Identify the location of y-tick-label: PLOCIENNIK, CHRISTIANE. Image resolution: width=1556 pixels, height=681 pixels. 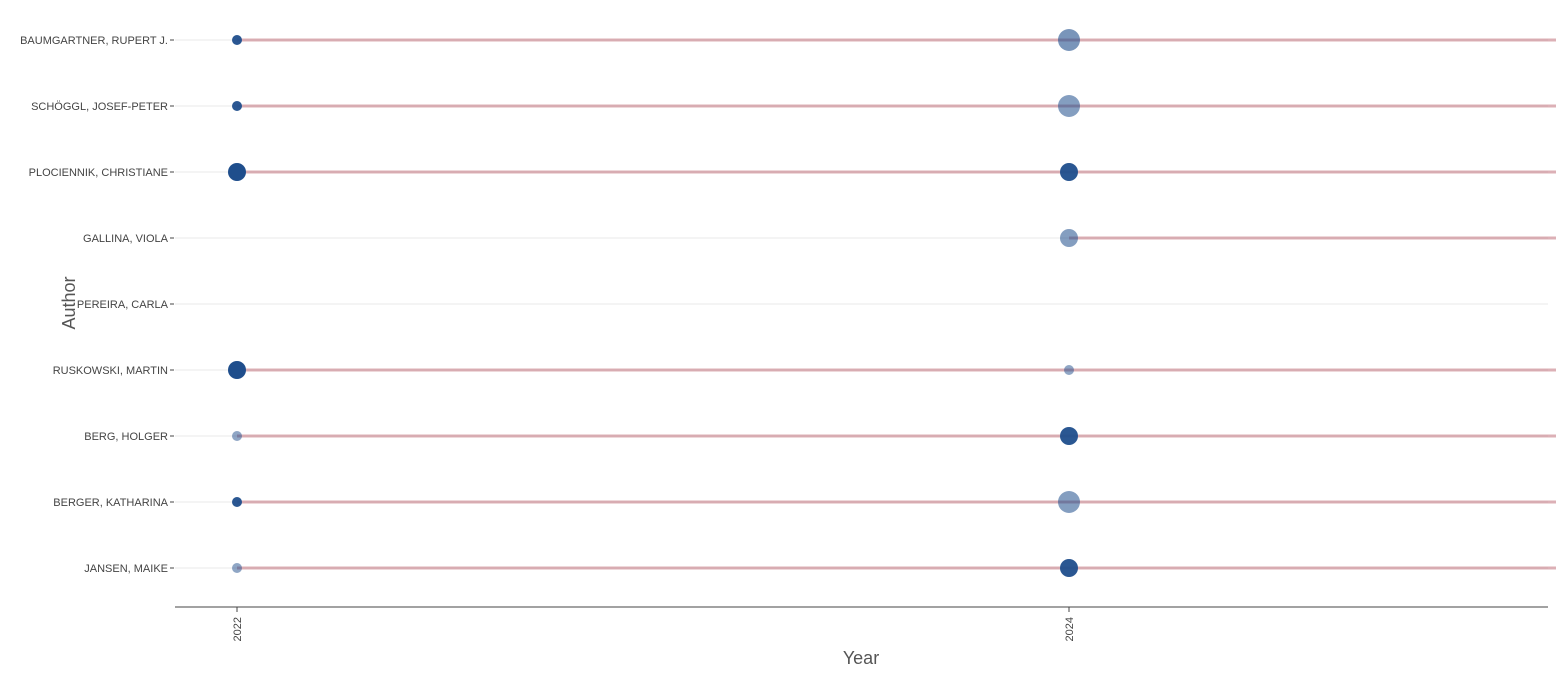
(98, 173).